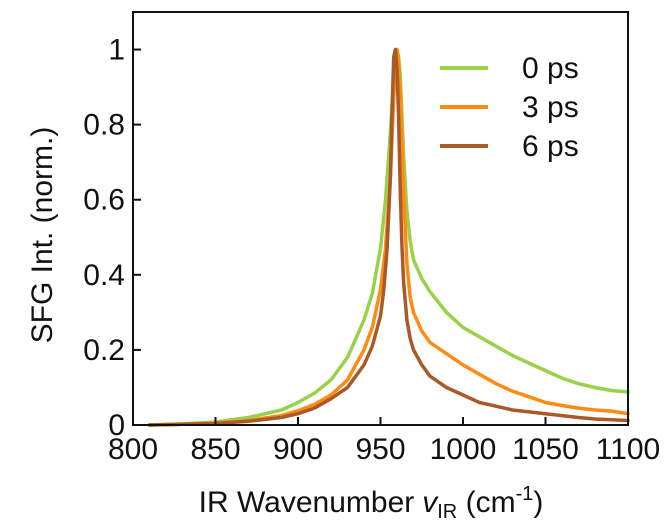 This screenshot has width=664, height=531. I want to click on y-tick-label: 0, so click(116, 425).